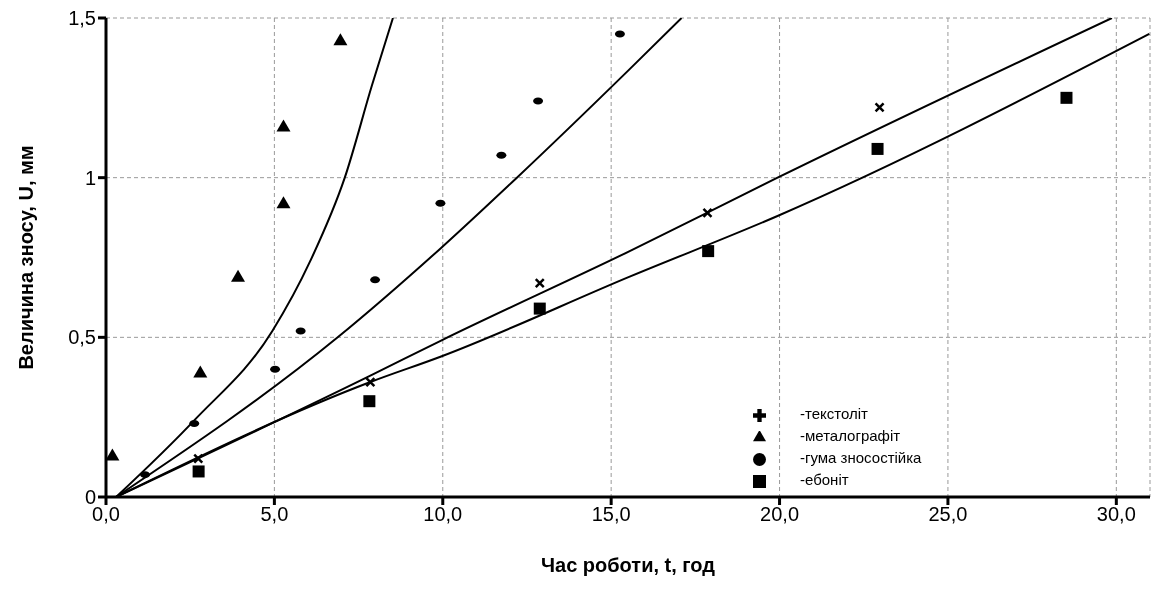  Describe the element at coordinates (82, 18) in the screenshot. I see `y-tick-label: 1,5` at that location.